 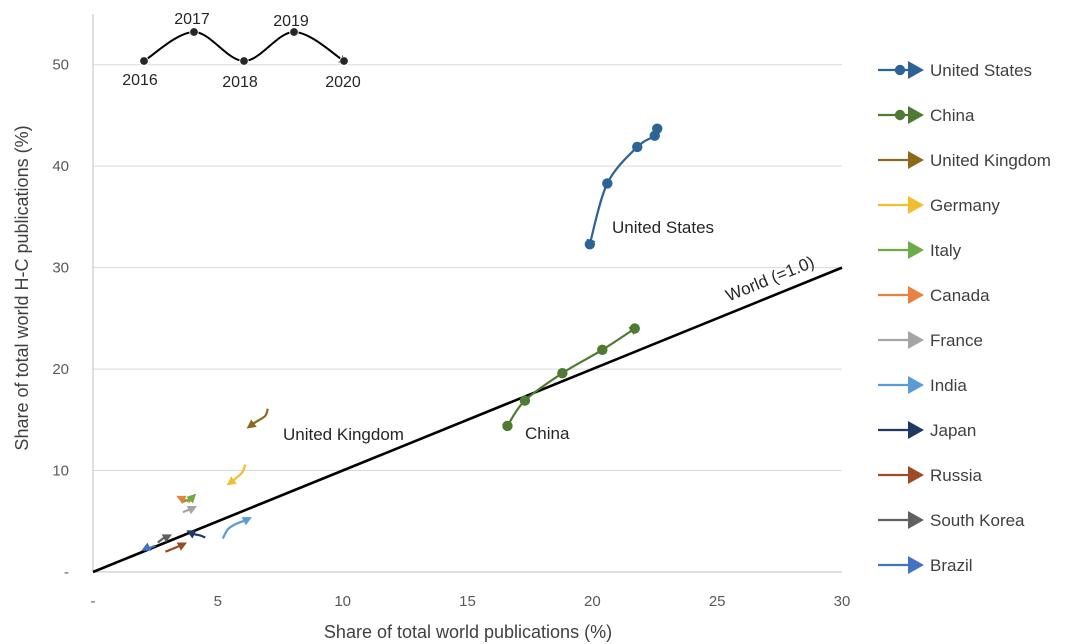 What do you see at coordinates (965, 205) in the screenshot?
I see `legend-label: Germany` at bounding box center [965, 205].